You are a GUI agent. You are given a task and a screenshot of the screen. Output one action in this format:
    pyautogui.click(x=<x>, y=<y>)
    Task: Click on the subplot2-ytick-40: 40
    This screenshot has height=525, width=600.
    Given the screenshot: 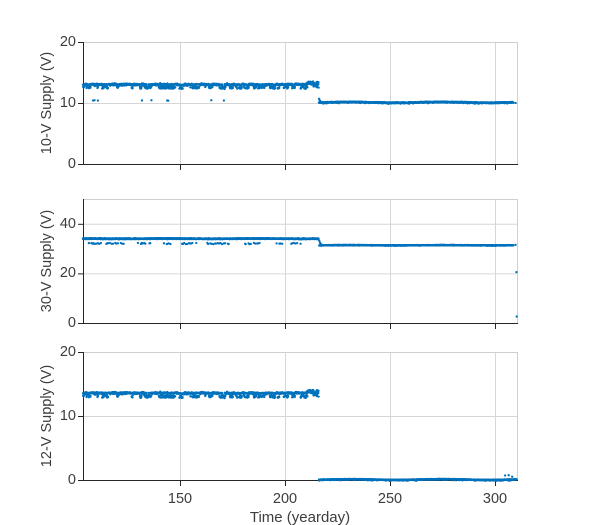 What is the action you would take?
    pyautogui.click(x=67, y=224)
    